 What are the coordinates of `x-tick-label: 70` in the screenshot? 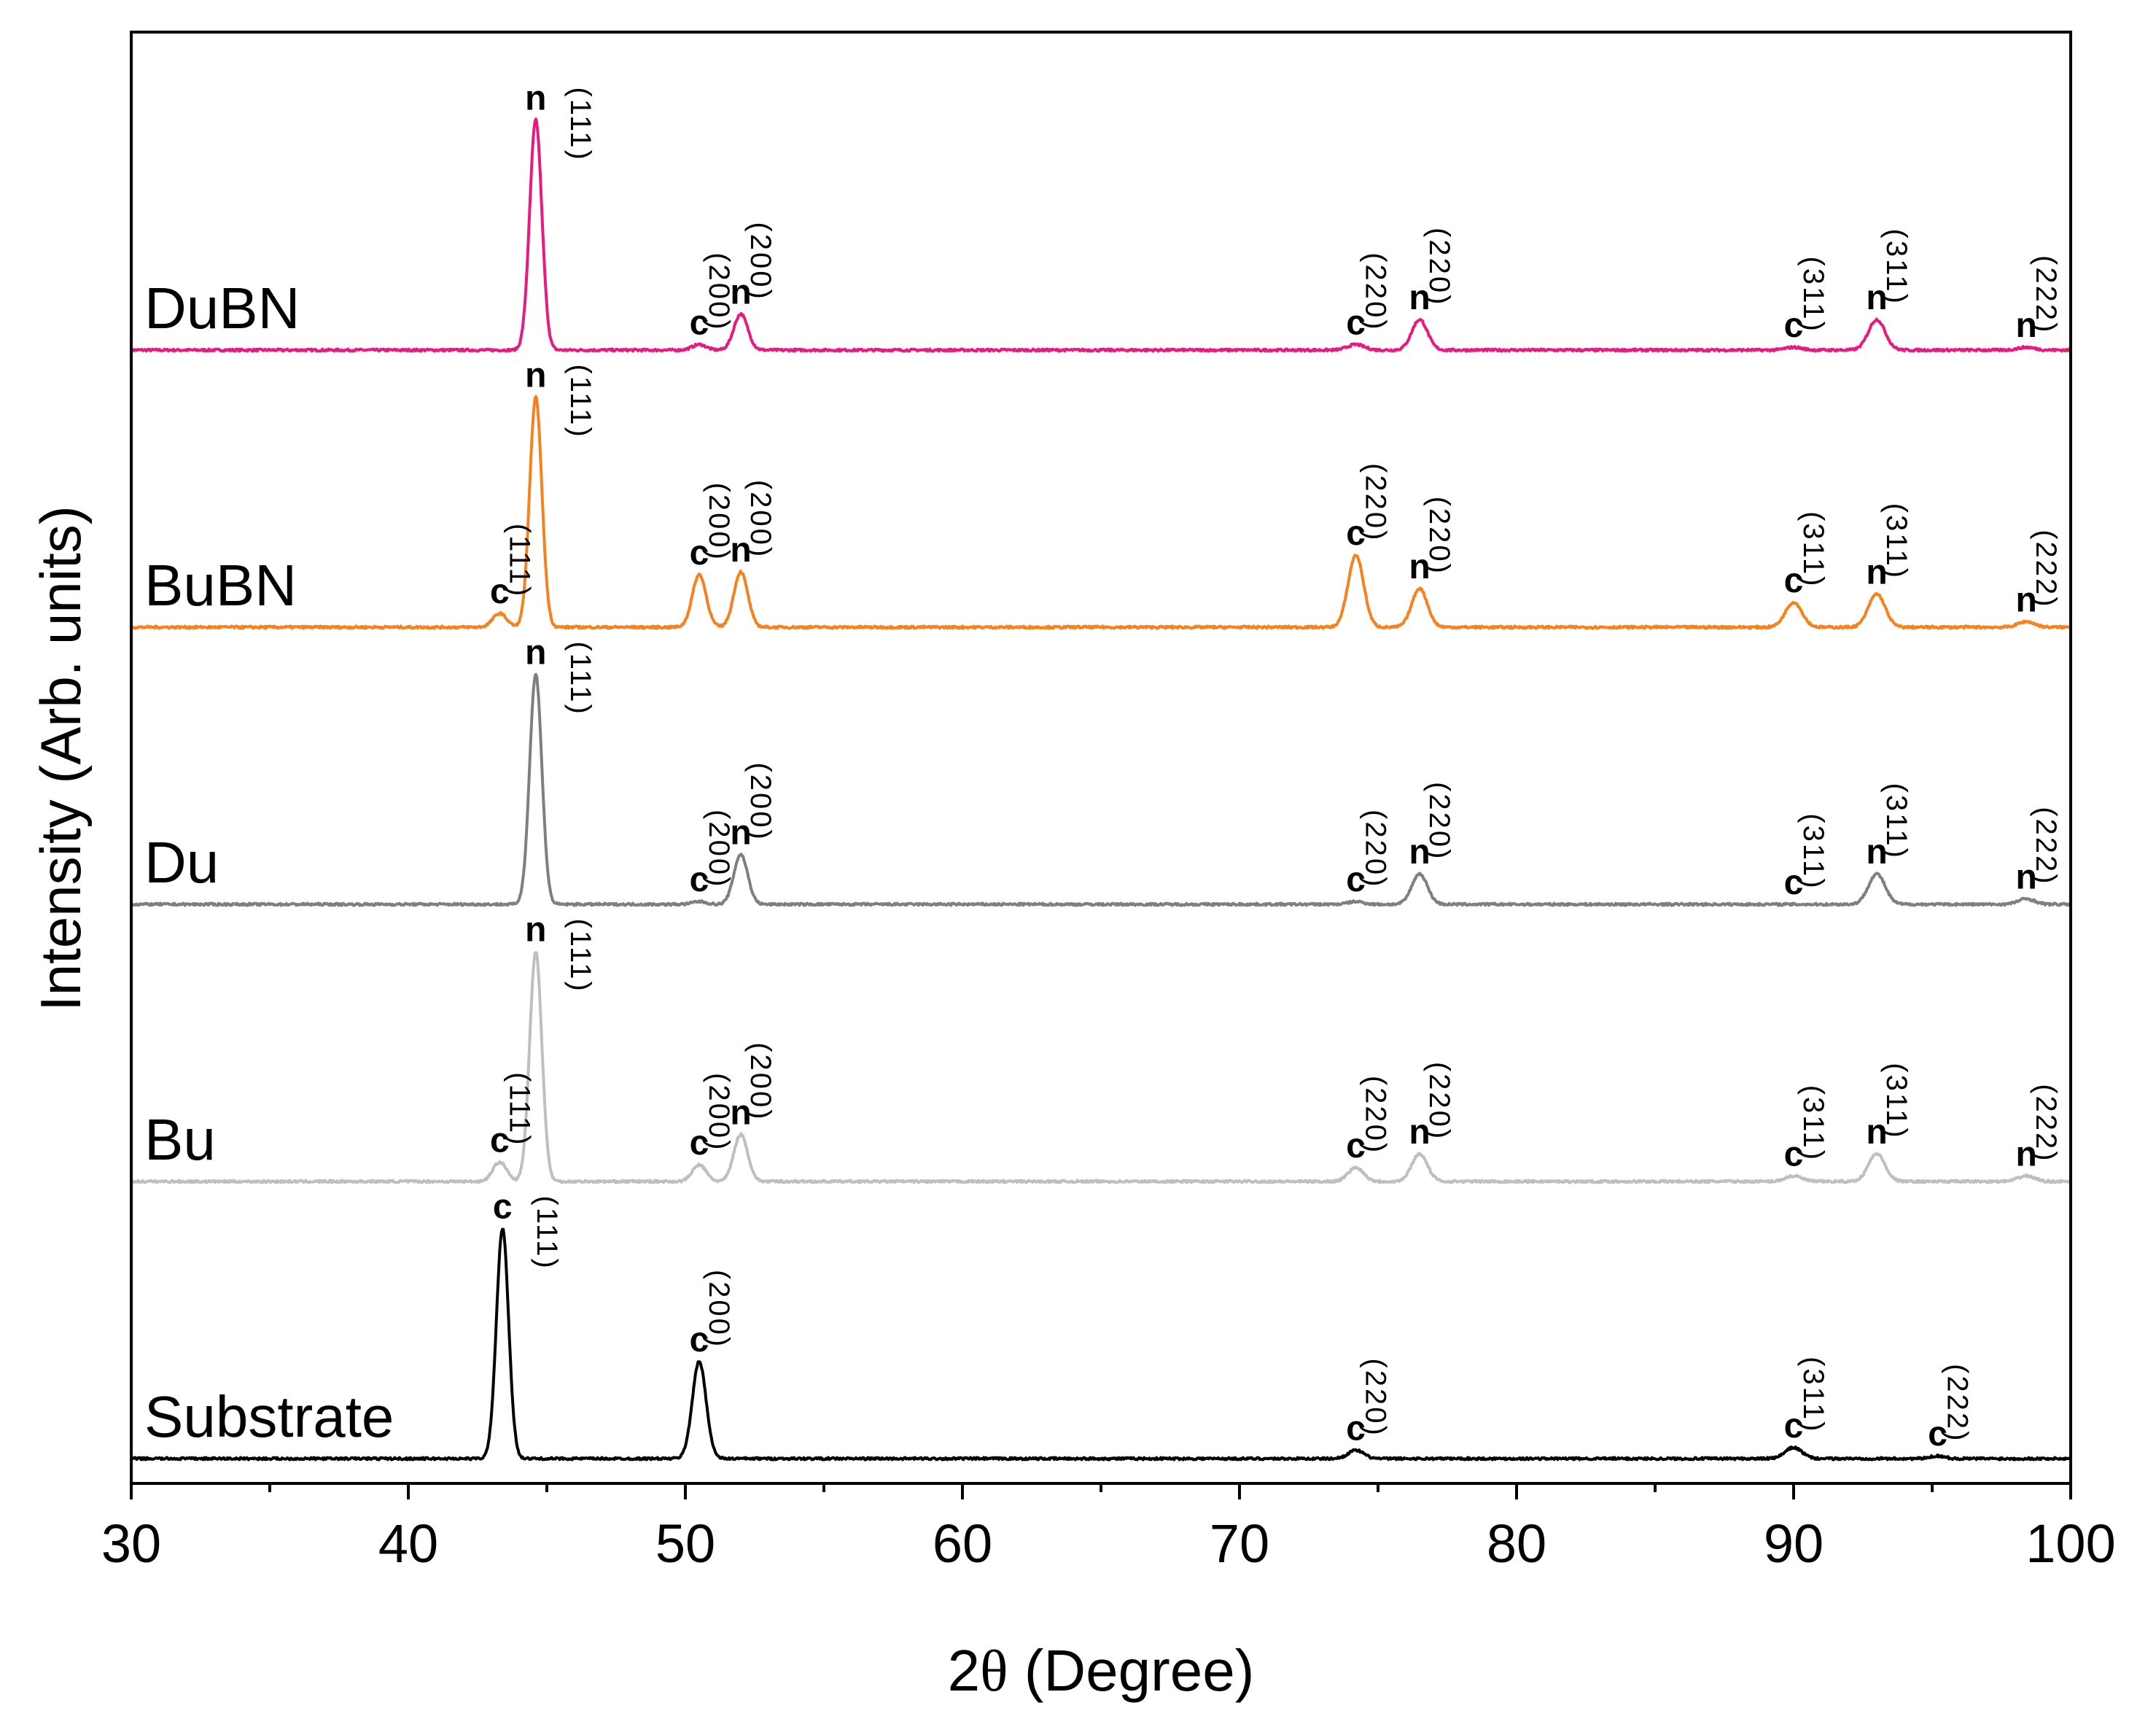 It's located at (1239, 1544).